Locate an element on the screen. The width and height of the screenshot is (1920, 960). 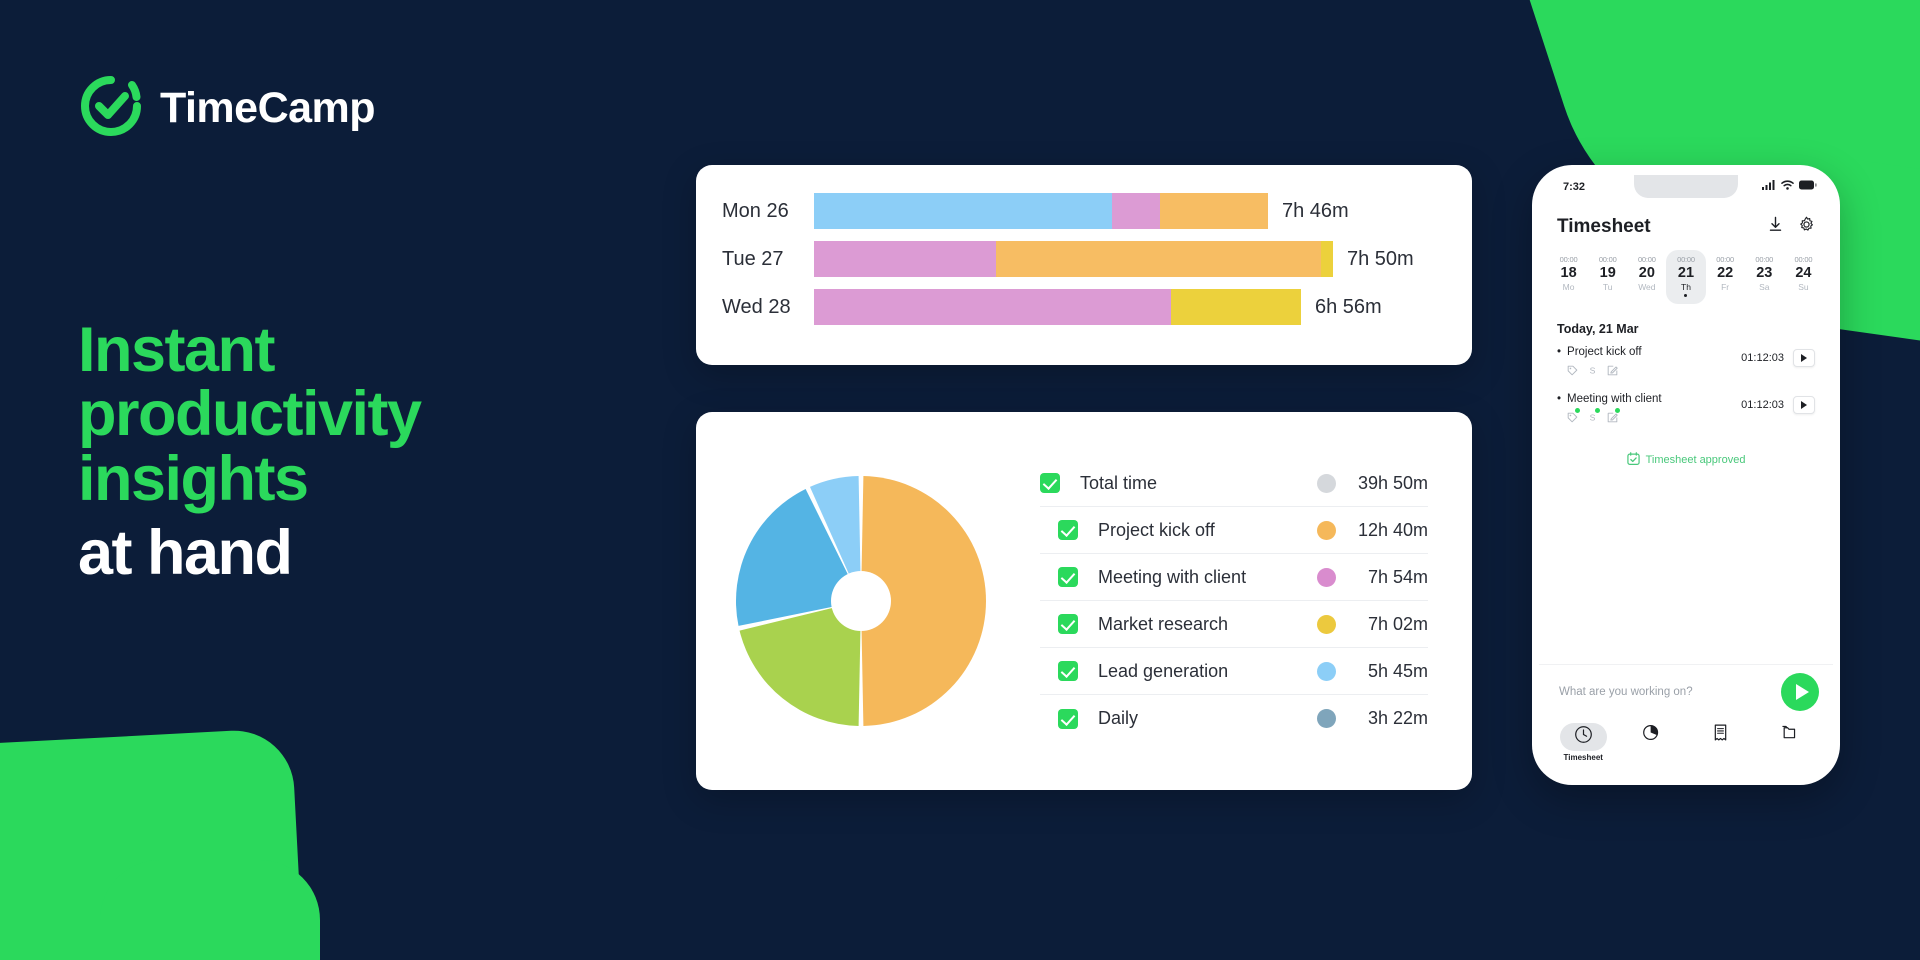
day-number: 21 is located at coordinates (1686, 273).